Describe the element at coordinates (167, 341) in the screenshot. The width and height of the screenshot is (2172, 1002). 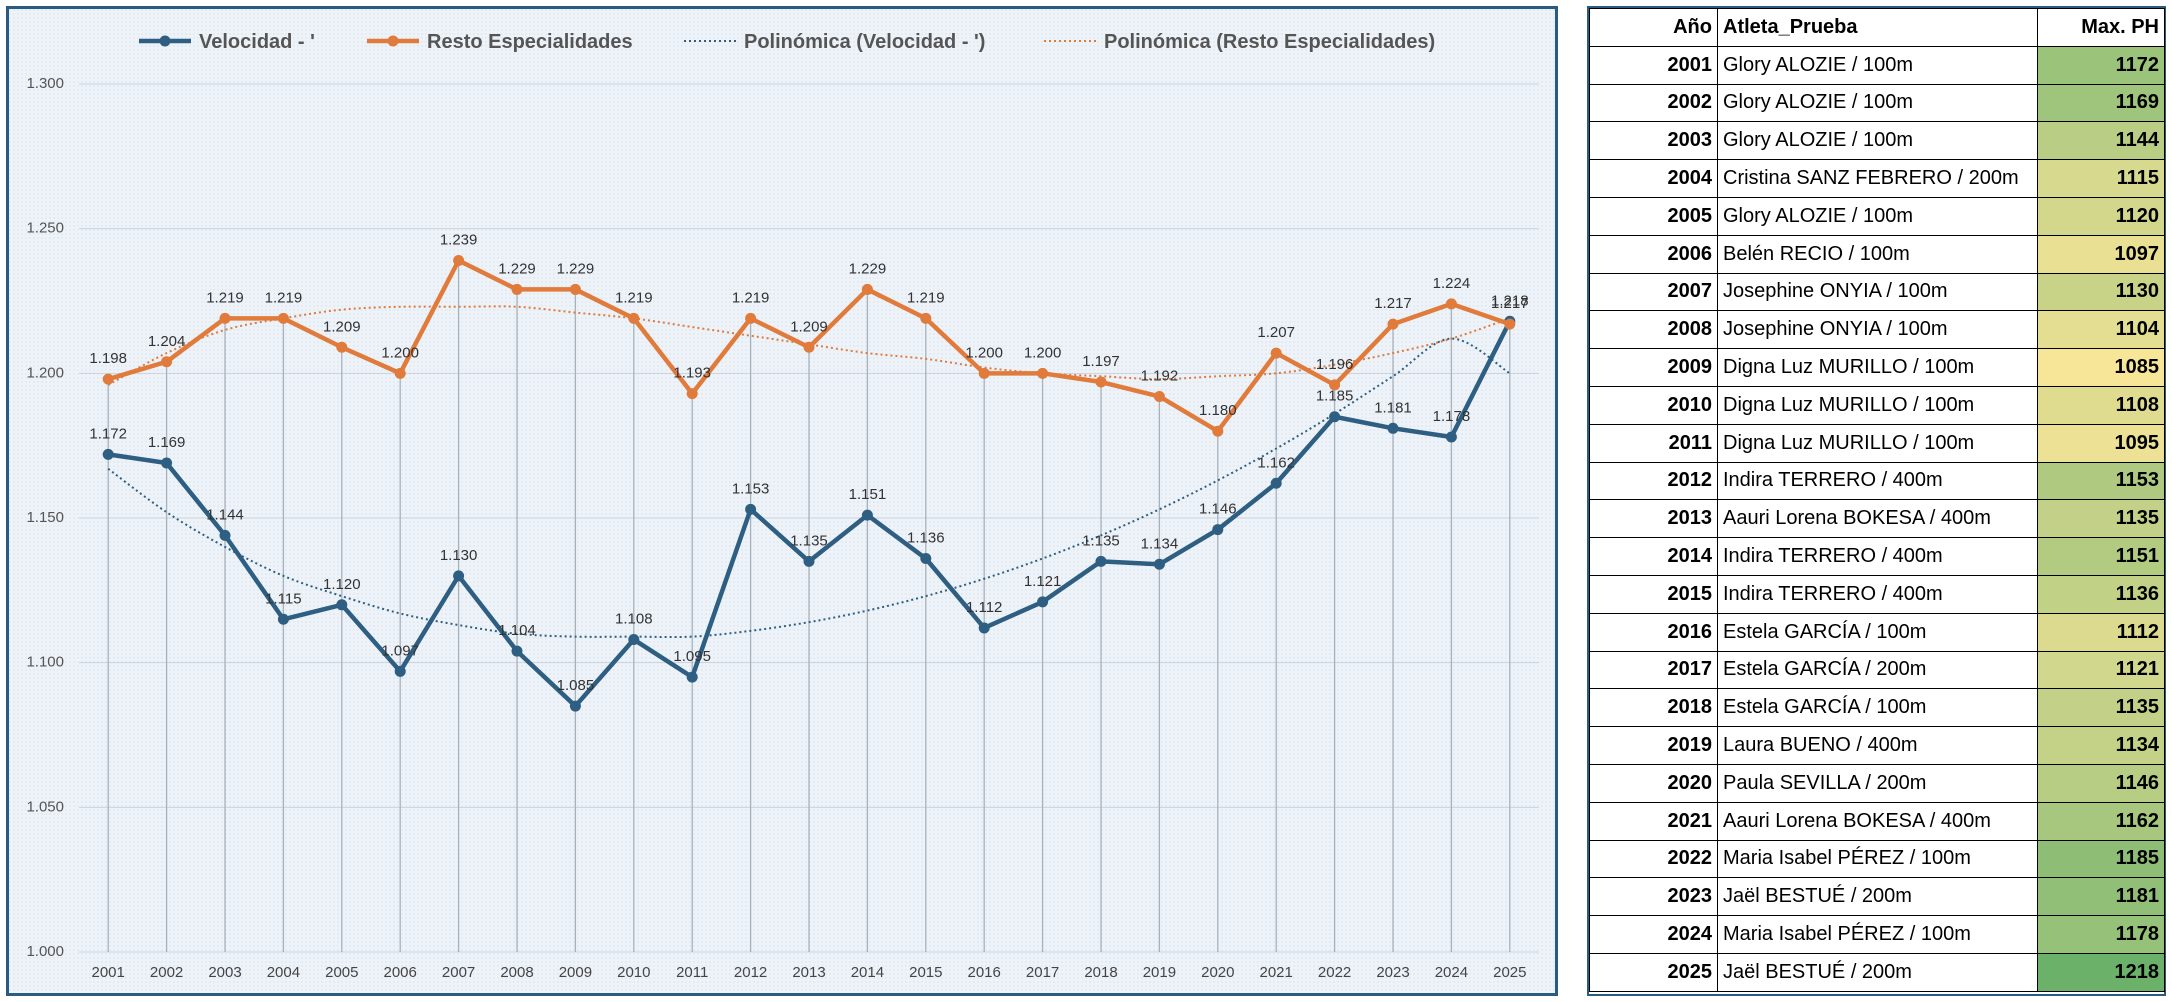
I see `data-label-resto: 1.204` at that location.